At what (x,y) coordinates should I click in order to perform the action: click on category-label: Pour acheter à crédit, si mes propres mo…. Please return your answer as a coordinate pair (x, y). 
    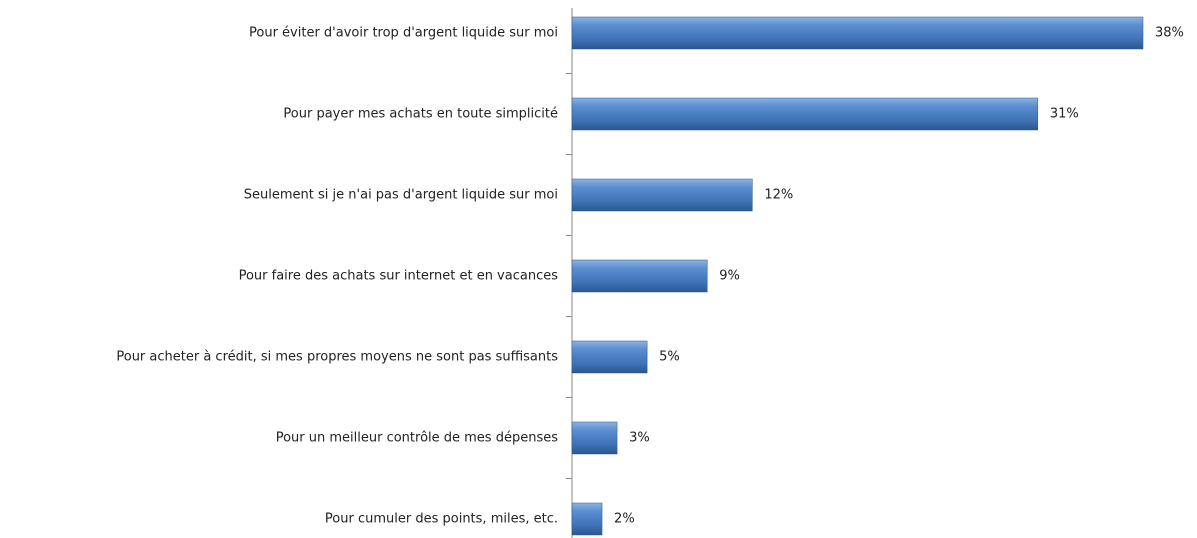
    Looking at the image, I should click on (337, 357).